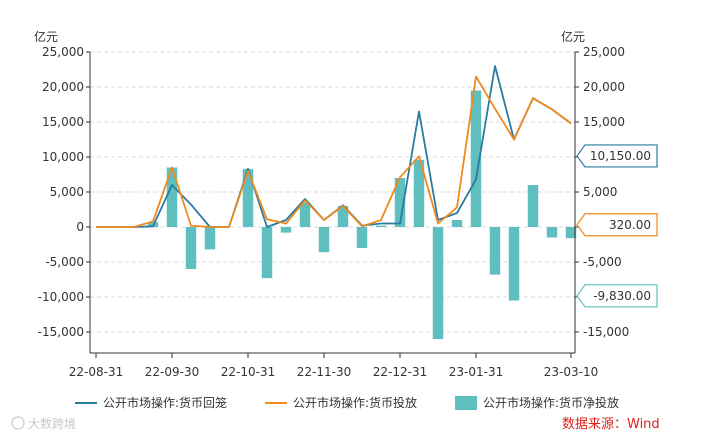  What do you see at coordinates (551, 402) in the screenshot?
I see `legend-item-3: 公开市场操作:货币净投放` at bounding box center [551, 402].